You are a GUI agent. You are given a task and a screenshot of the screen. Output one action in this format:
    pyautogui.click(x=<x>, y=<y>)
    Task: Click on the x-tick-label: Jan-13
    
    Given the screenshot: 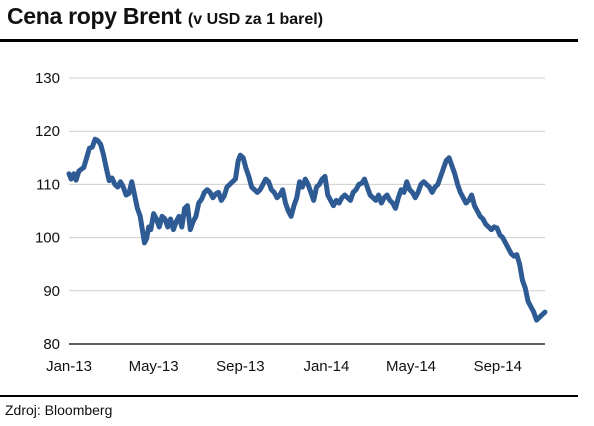 What is the action you would take?
    pyautogui.click(x=69, y=366)
    